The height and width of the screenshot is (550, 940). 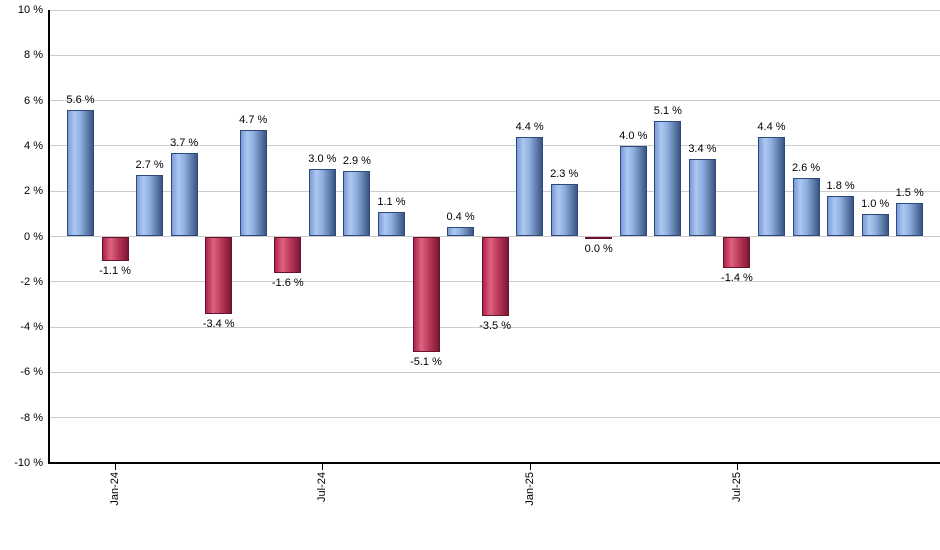 What do you see at coordinates (80, 99) in the screenshot?
I see `bar-value-label-0: 5.6 %` at bounding box center [80, 99].